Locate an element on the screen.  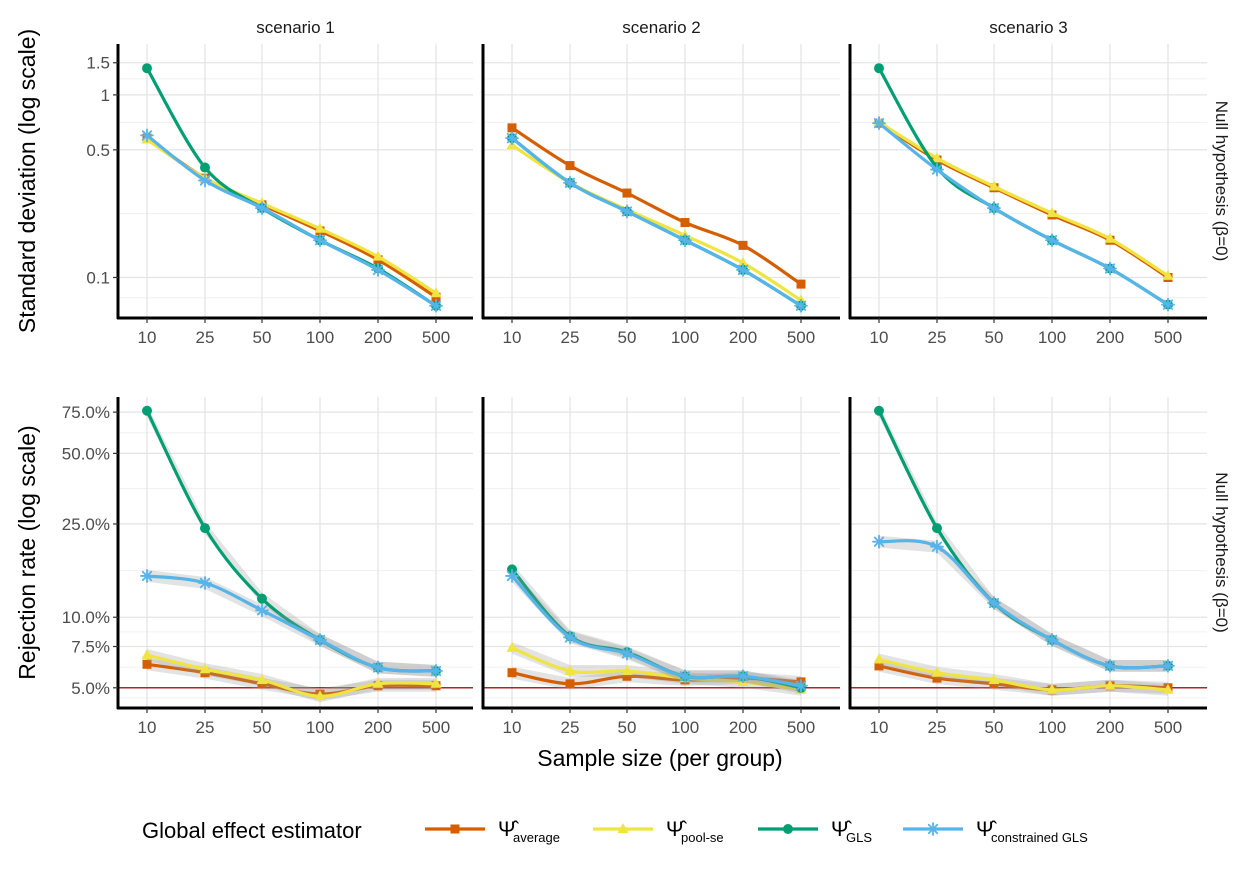
panel-2-2: 10 25 50 100 200 500 is located at coordinates (660, 567).